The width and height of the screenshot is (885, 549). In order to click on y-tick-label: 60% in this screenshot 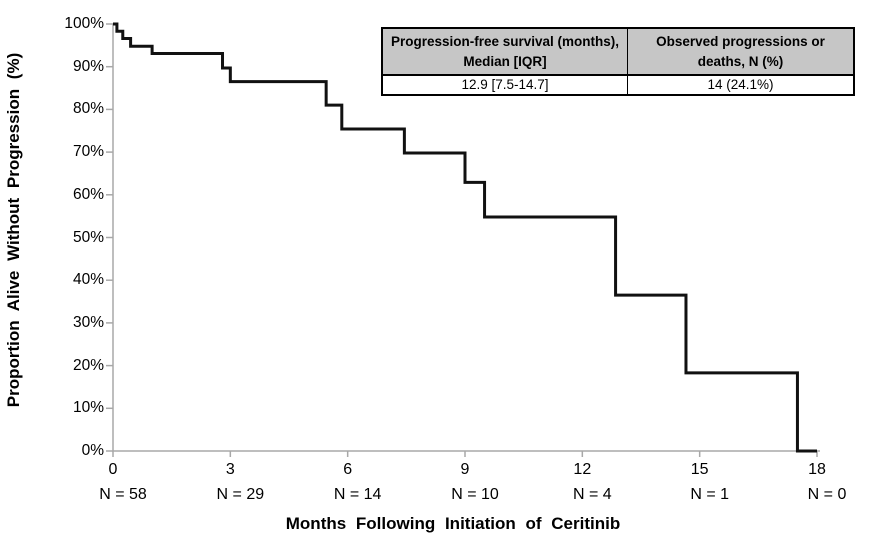, I will do `click(88, 194)`.